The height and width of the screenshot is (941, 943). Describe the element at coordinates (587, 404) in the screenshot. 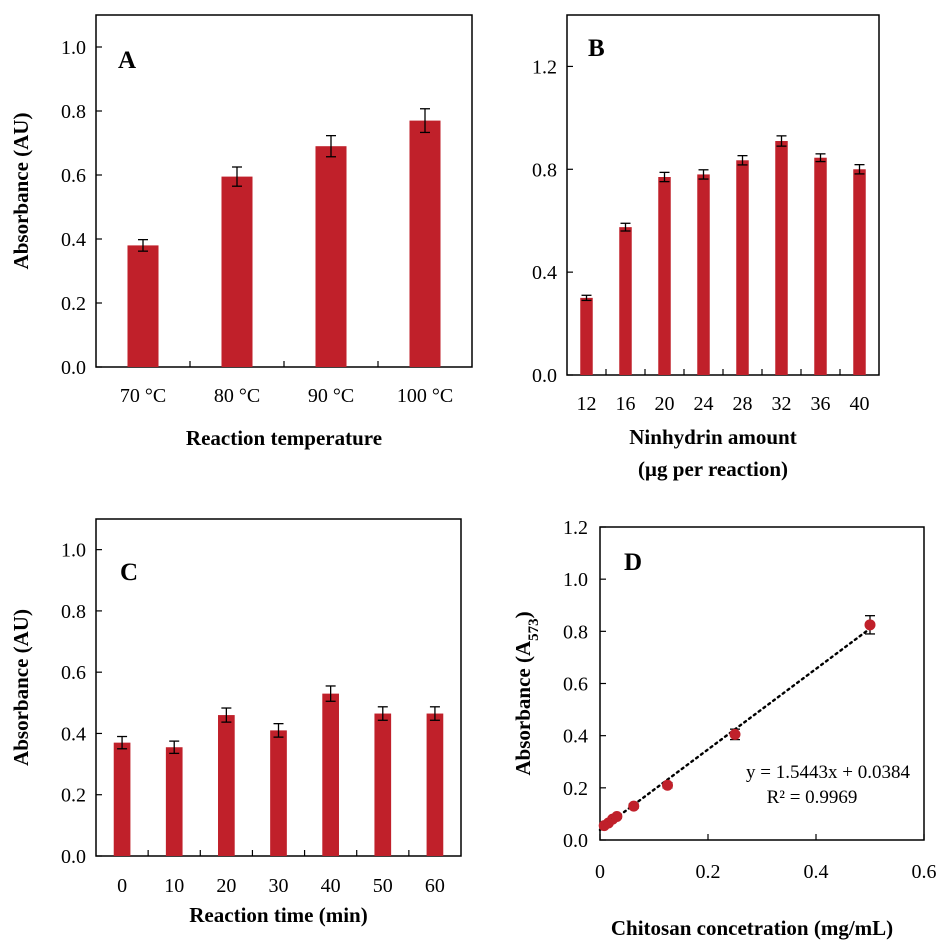

I see `x-tick-label: 12` at that location.